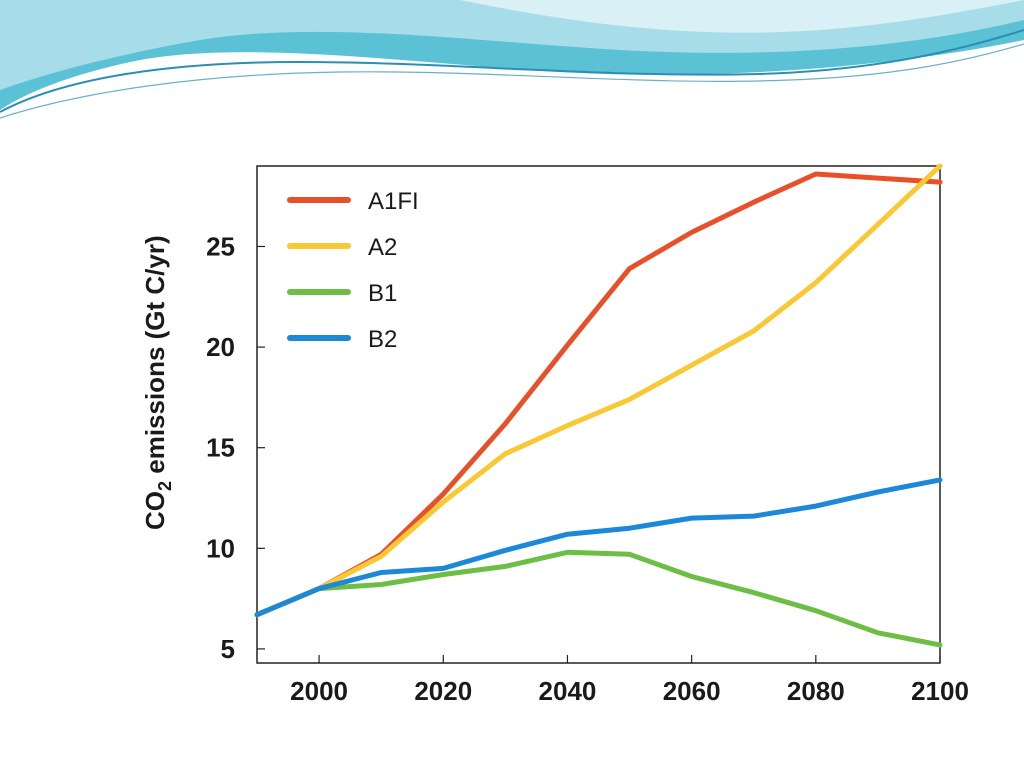 Image resolution: width=1024 pixels, height=768 pixels. I want to click on legend: A1FI A2 B1 B2, so click(353, 270).